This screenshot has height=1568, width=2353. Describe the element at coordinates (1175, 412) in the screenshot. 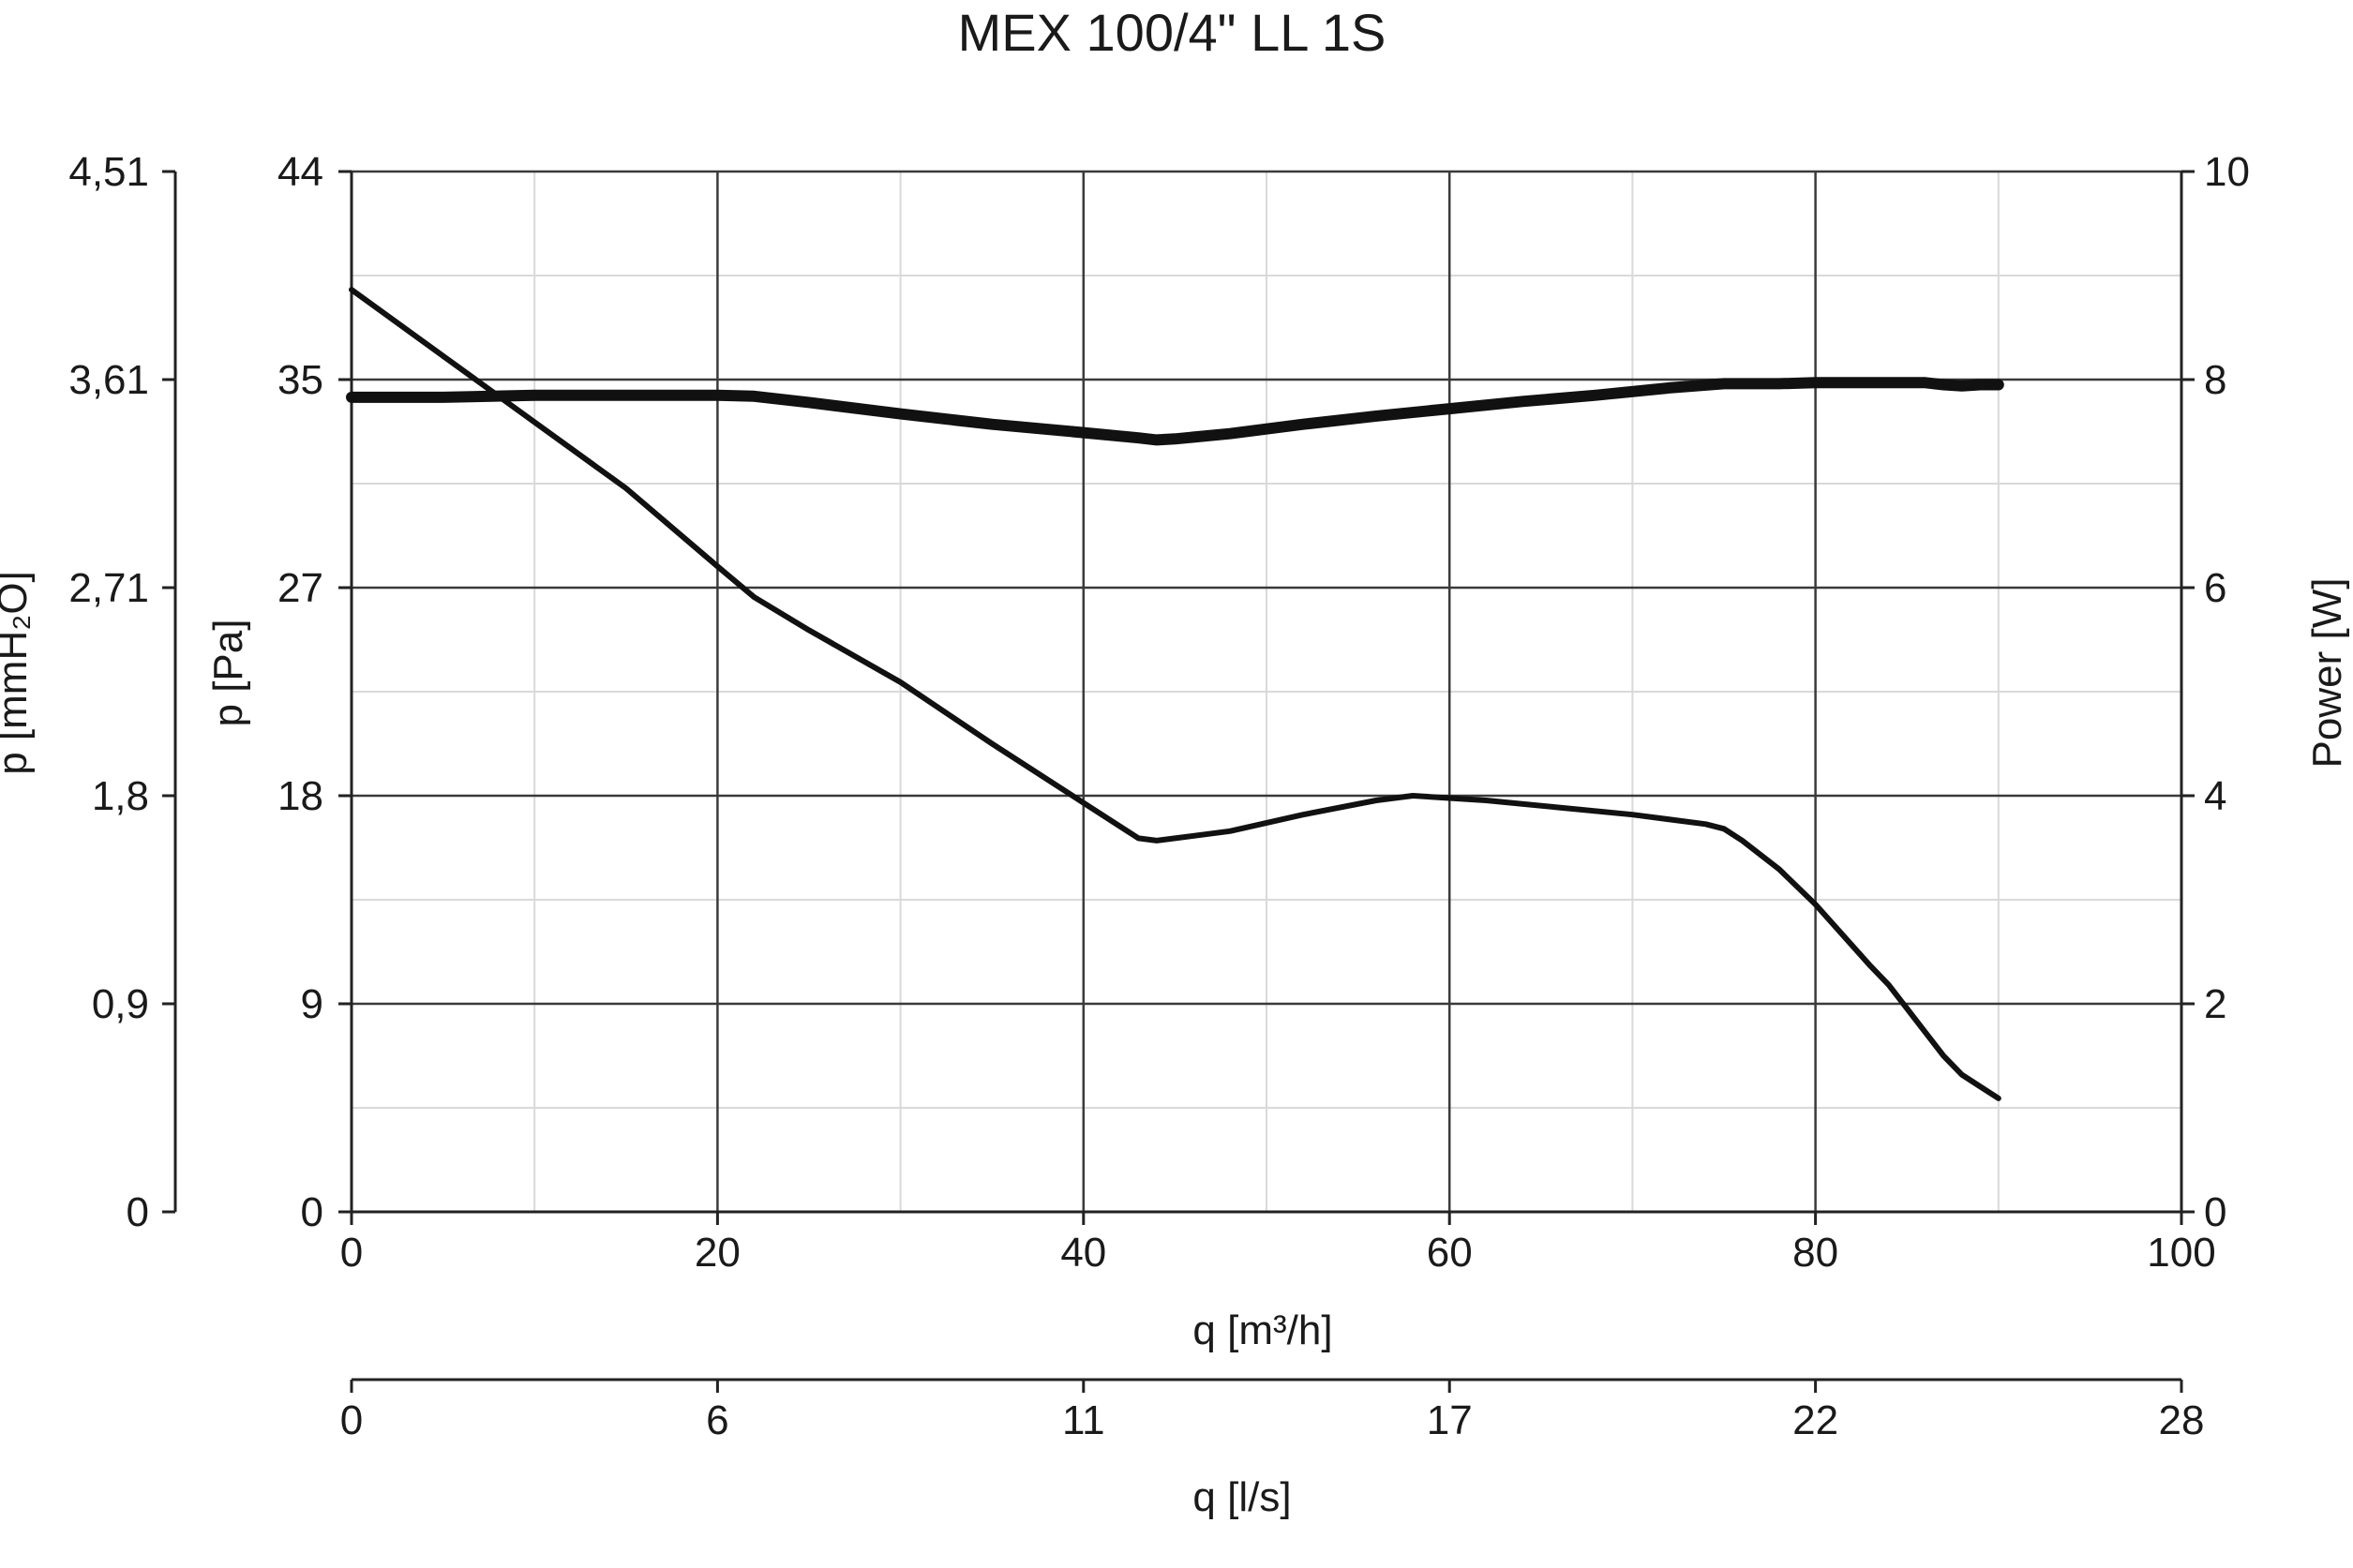

I see `power-curve-line` at that location.